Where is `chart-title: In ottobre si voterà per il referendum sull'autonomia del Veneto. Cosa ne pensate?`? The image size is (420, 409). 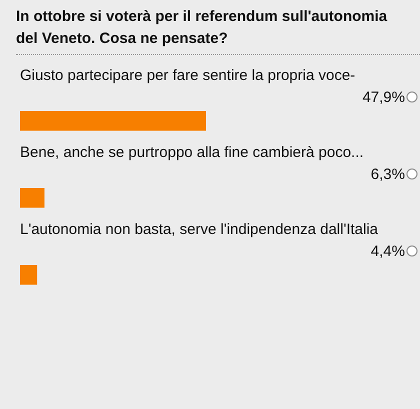 chart-title: In ottobre si voterà per il referendum sull'autonomia del Veneto. Cosa ne pensate? is located at coordinates (218, 30).